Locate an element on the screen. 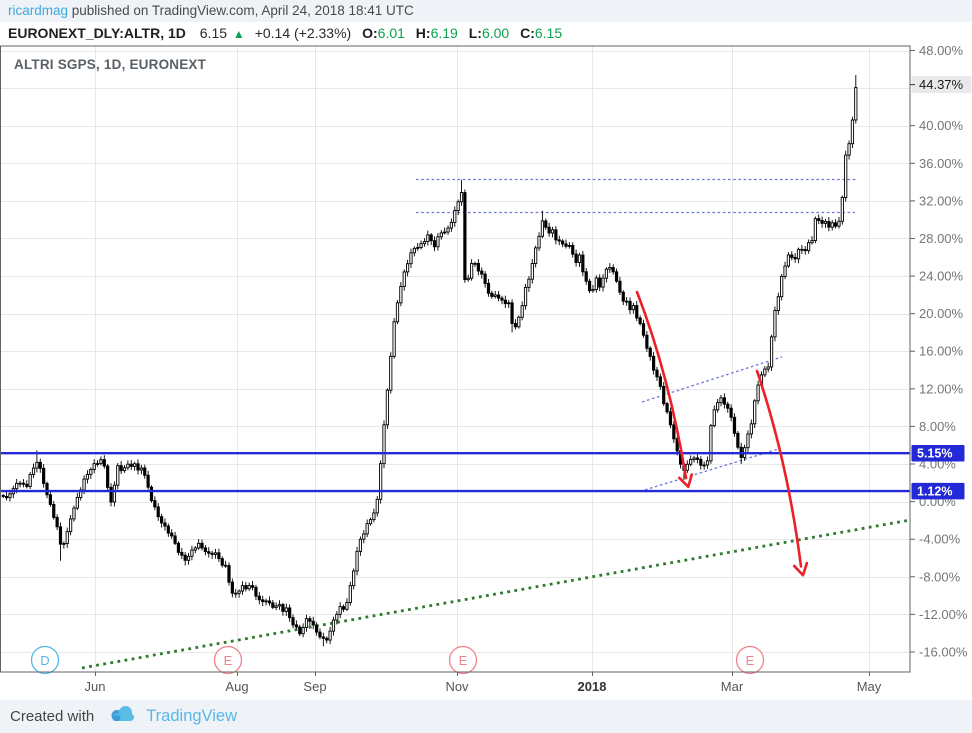 The height and width of the screenshot is (733, 972). svg-text: D is located at coordinates (44, 660).